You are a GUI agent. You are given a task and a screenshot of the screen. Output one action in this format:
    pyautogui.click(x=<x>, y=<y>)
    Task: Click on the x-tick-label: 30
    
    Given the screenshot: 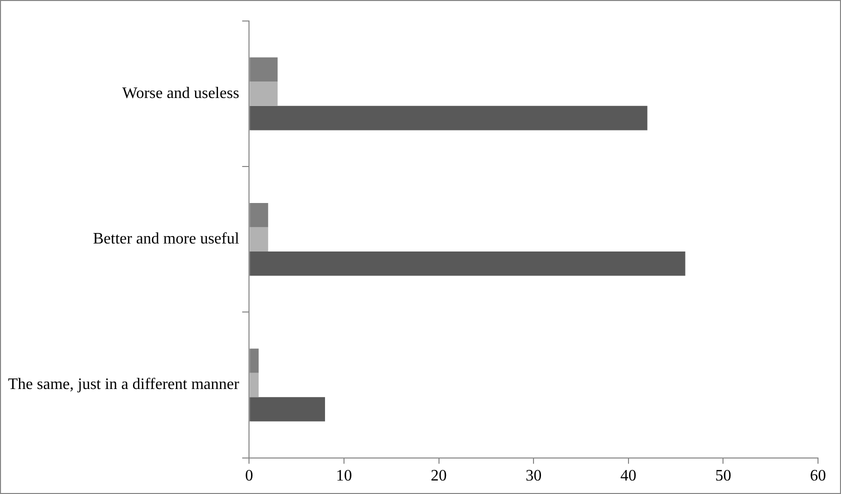 What is the action you would take?
    pyautogui.click(x=534, y=476)
    